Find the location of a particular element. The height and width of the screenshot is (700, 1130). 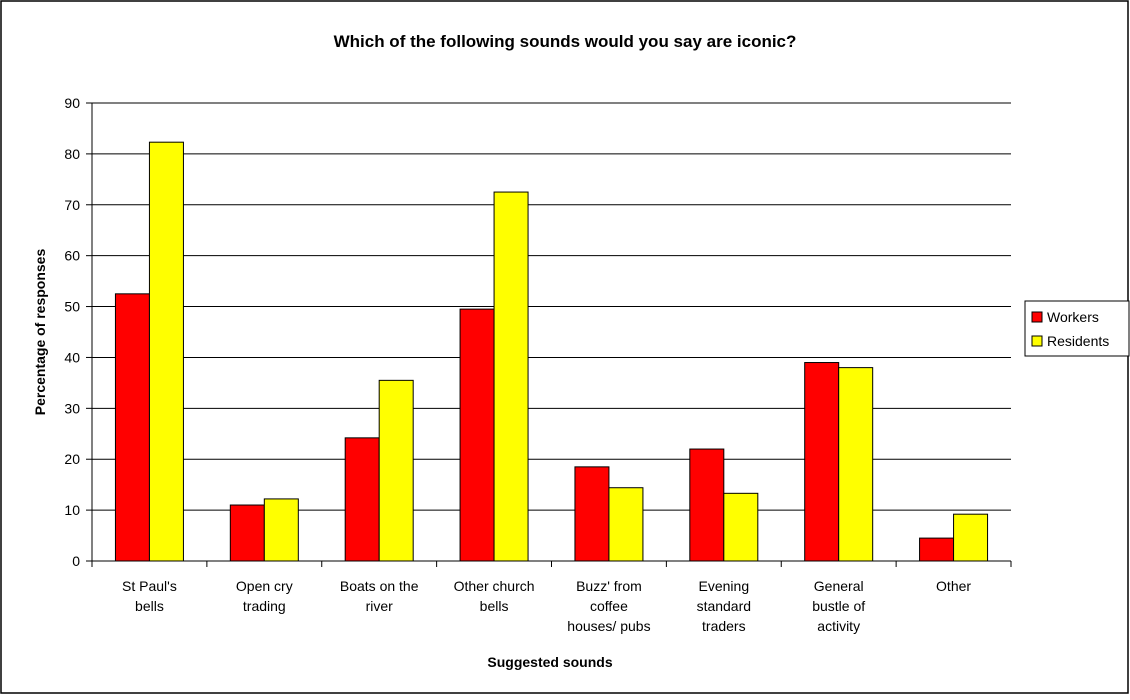

y-tick-label: 70 is located at coordinates (72, 205).